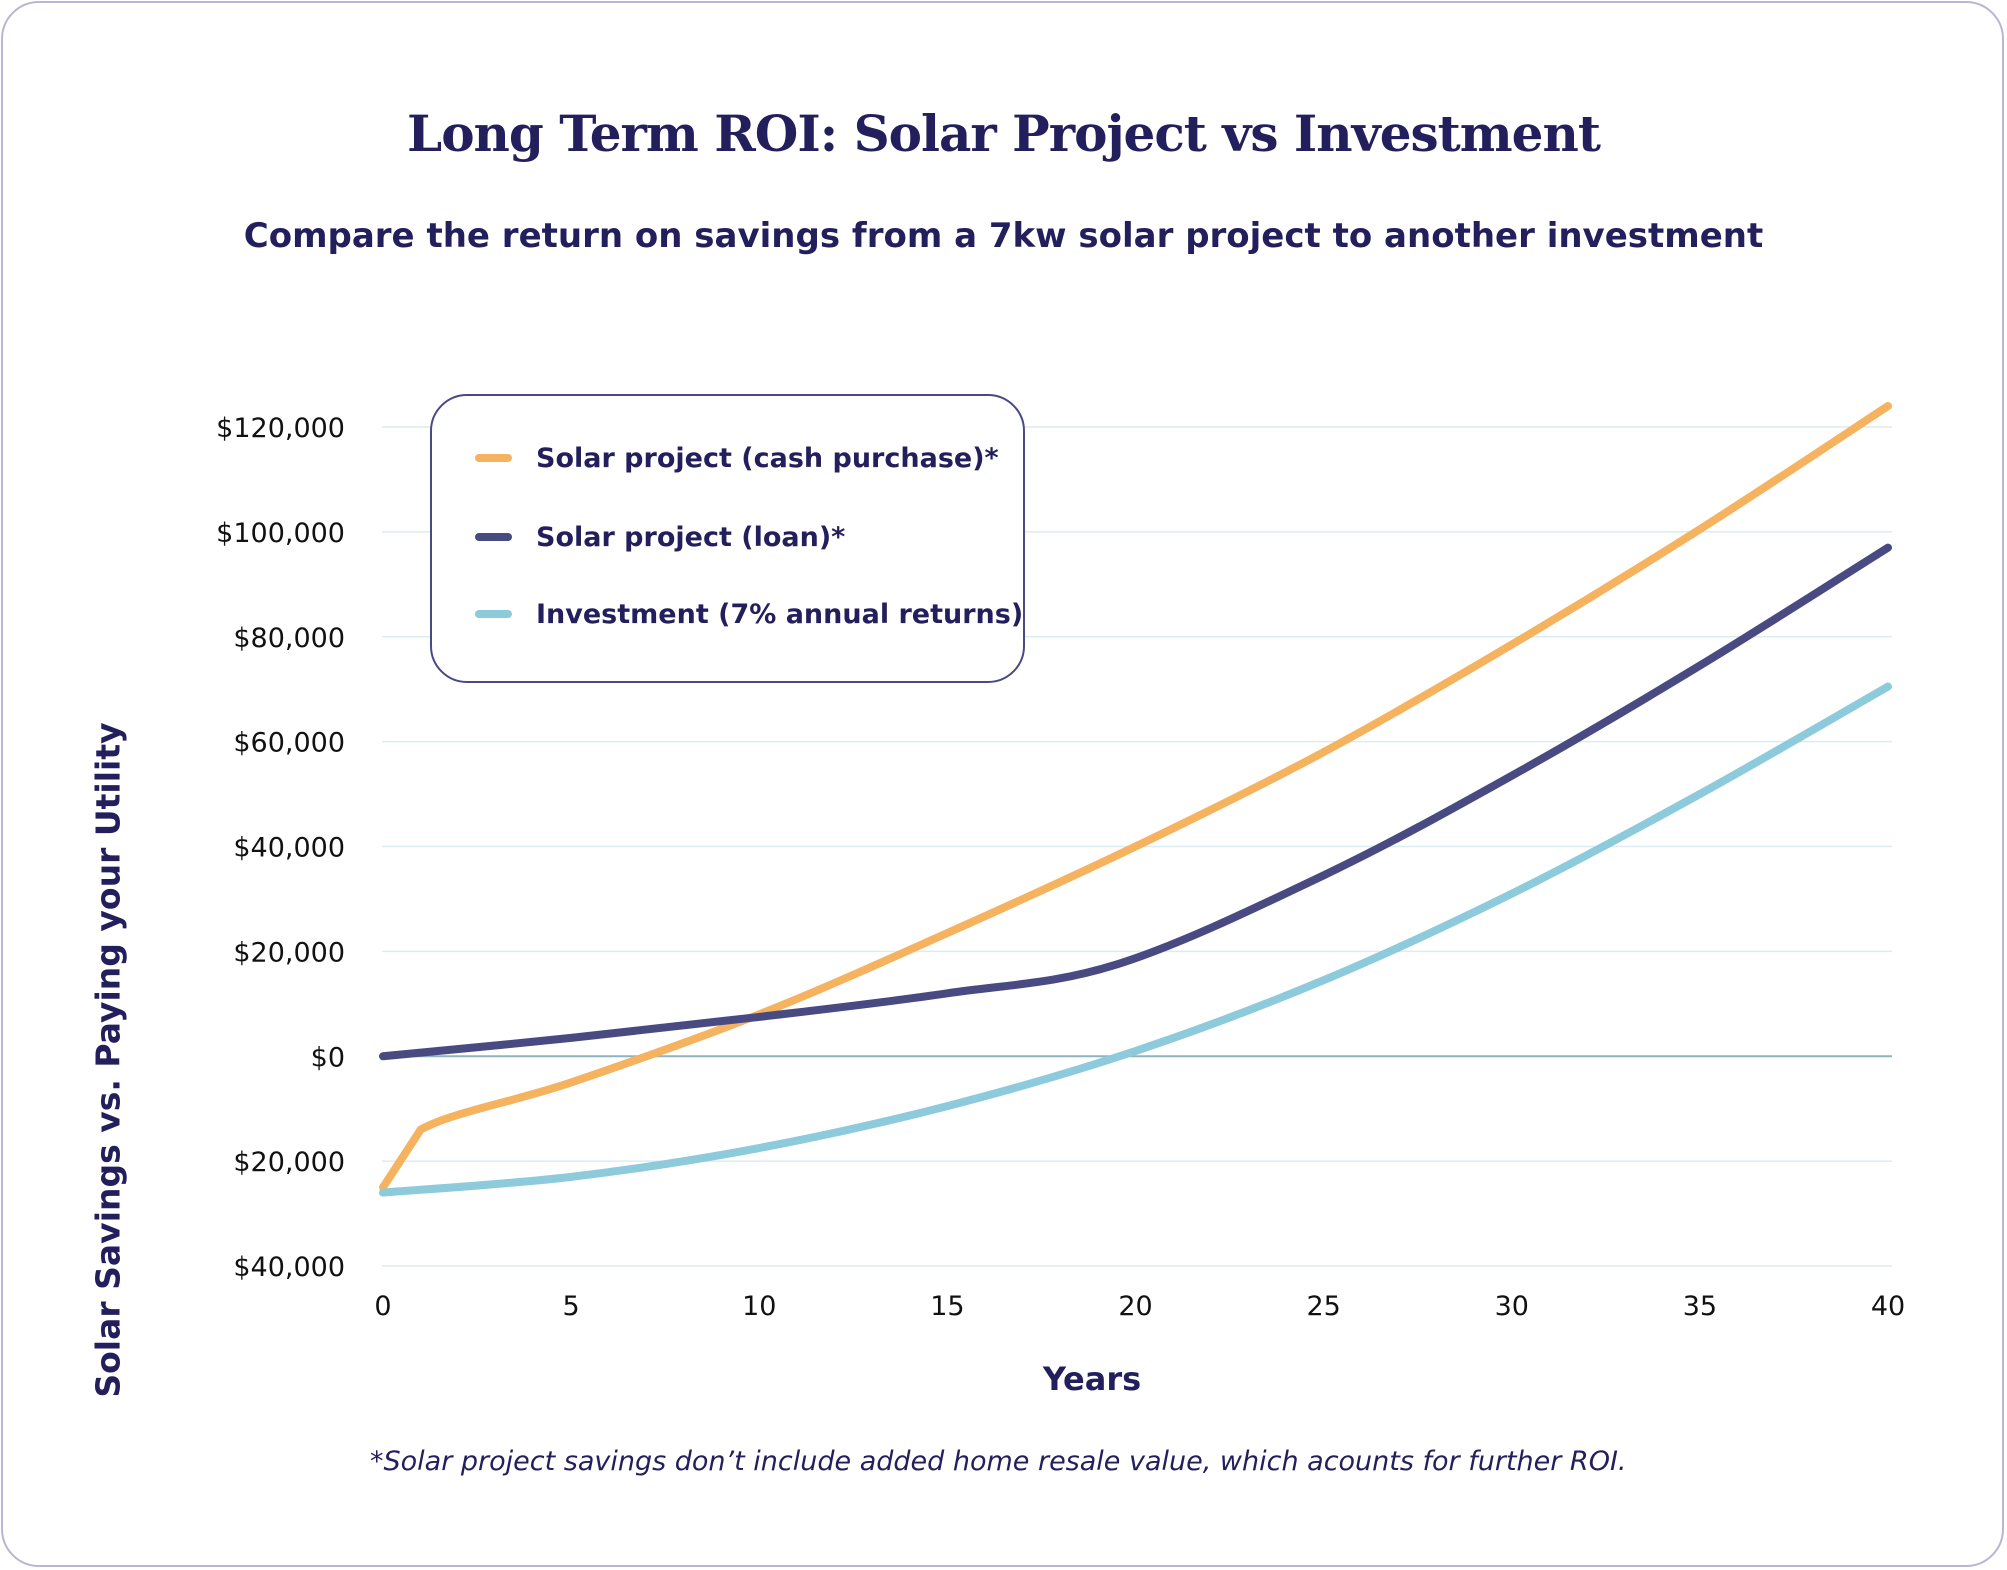 The image size is (2007, 1570). I want to click on x-tick-label: 30, so click(1512, 1306).